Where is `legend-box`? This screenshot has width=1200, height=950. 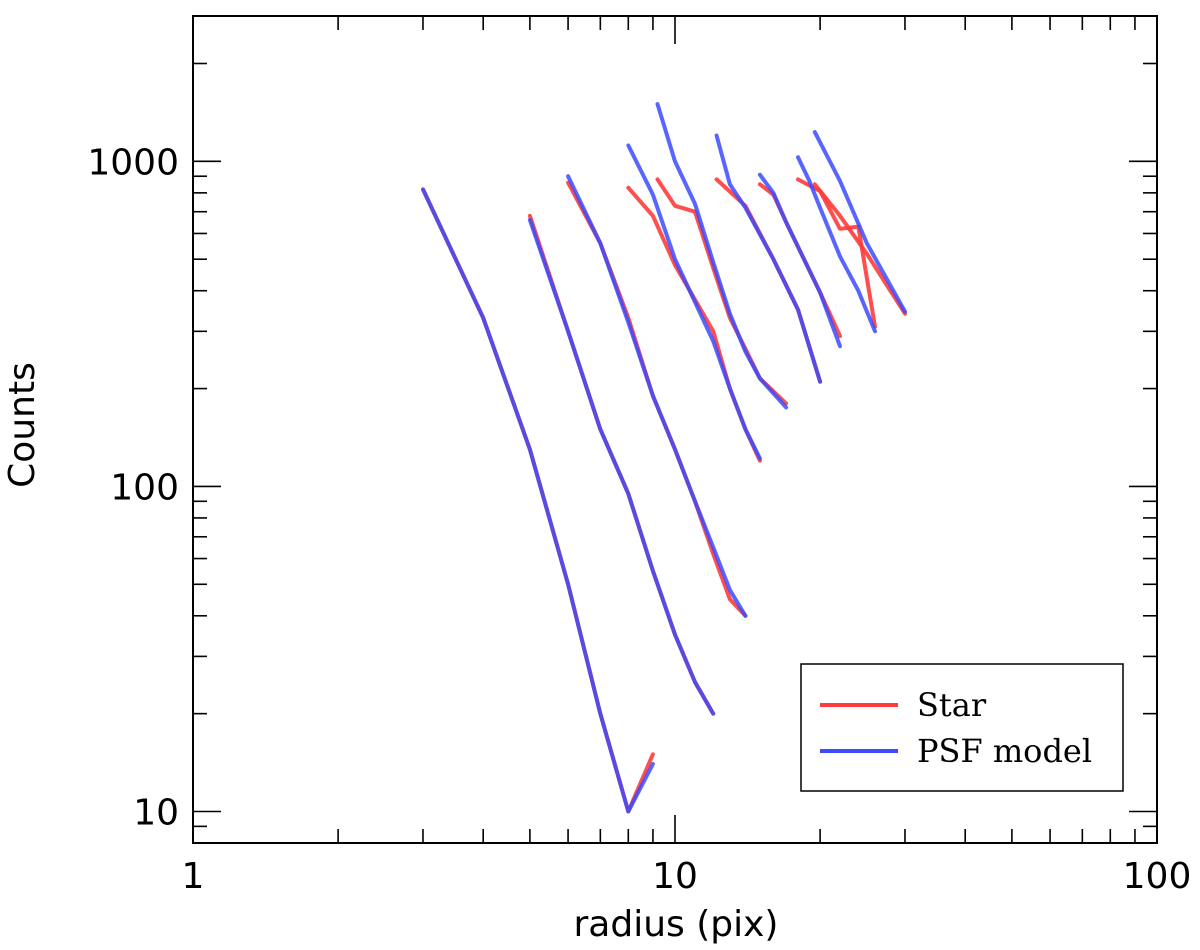
legend-box is located at coordinates (962, 727).